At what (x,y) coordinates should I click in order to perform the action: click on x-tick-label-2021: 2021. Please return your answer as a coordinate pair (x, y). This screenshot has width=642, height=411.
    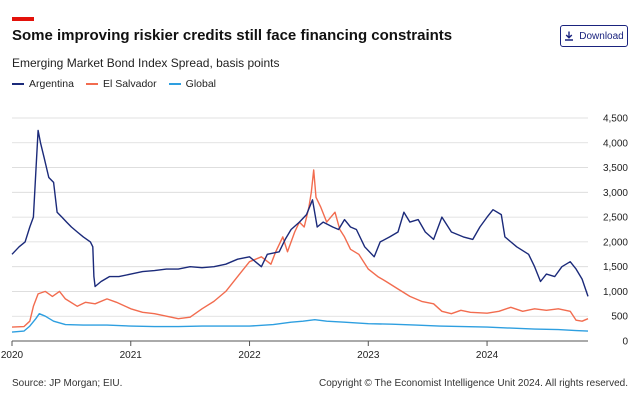
    Looking at the image, I should click on (131, 355).